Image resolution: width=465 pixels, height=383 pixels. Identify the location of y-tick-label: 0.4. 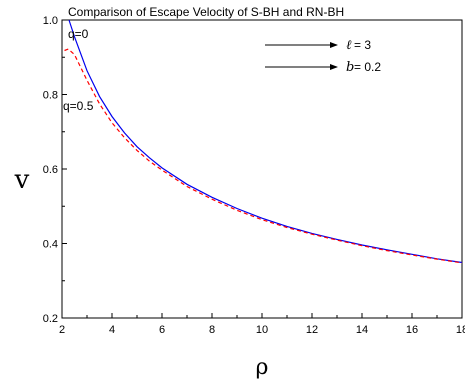
(50, 245).